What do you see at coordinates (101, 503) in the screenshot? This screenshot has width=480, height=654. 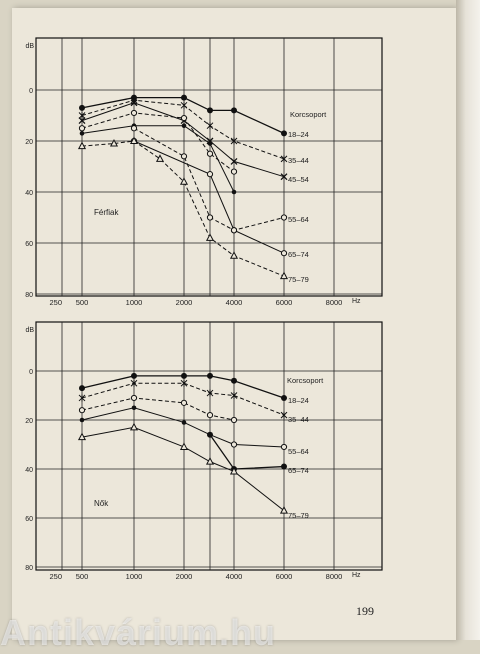 I see `panel-label: Nők` at bounding box center [101, 503].